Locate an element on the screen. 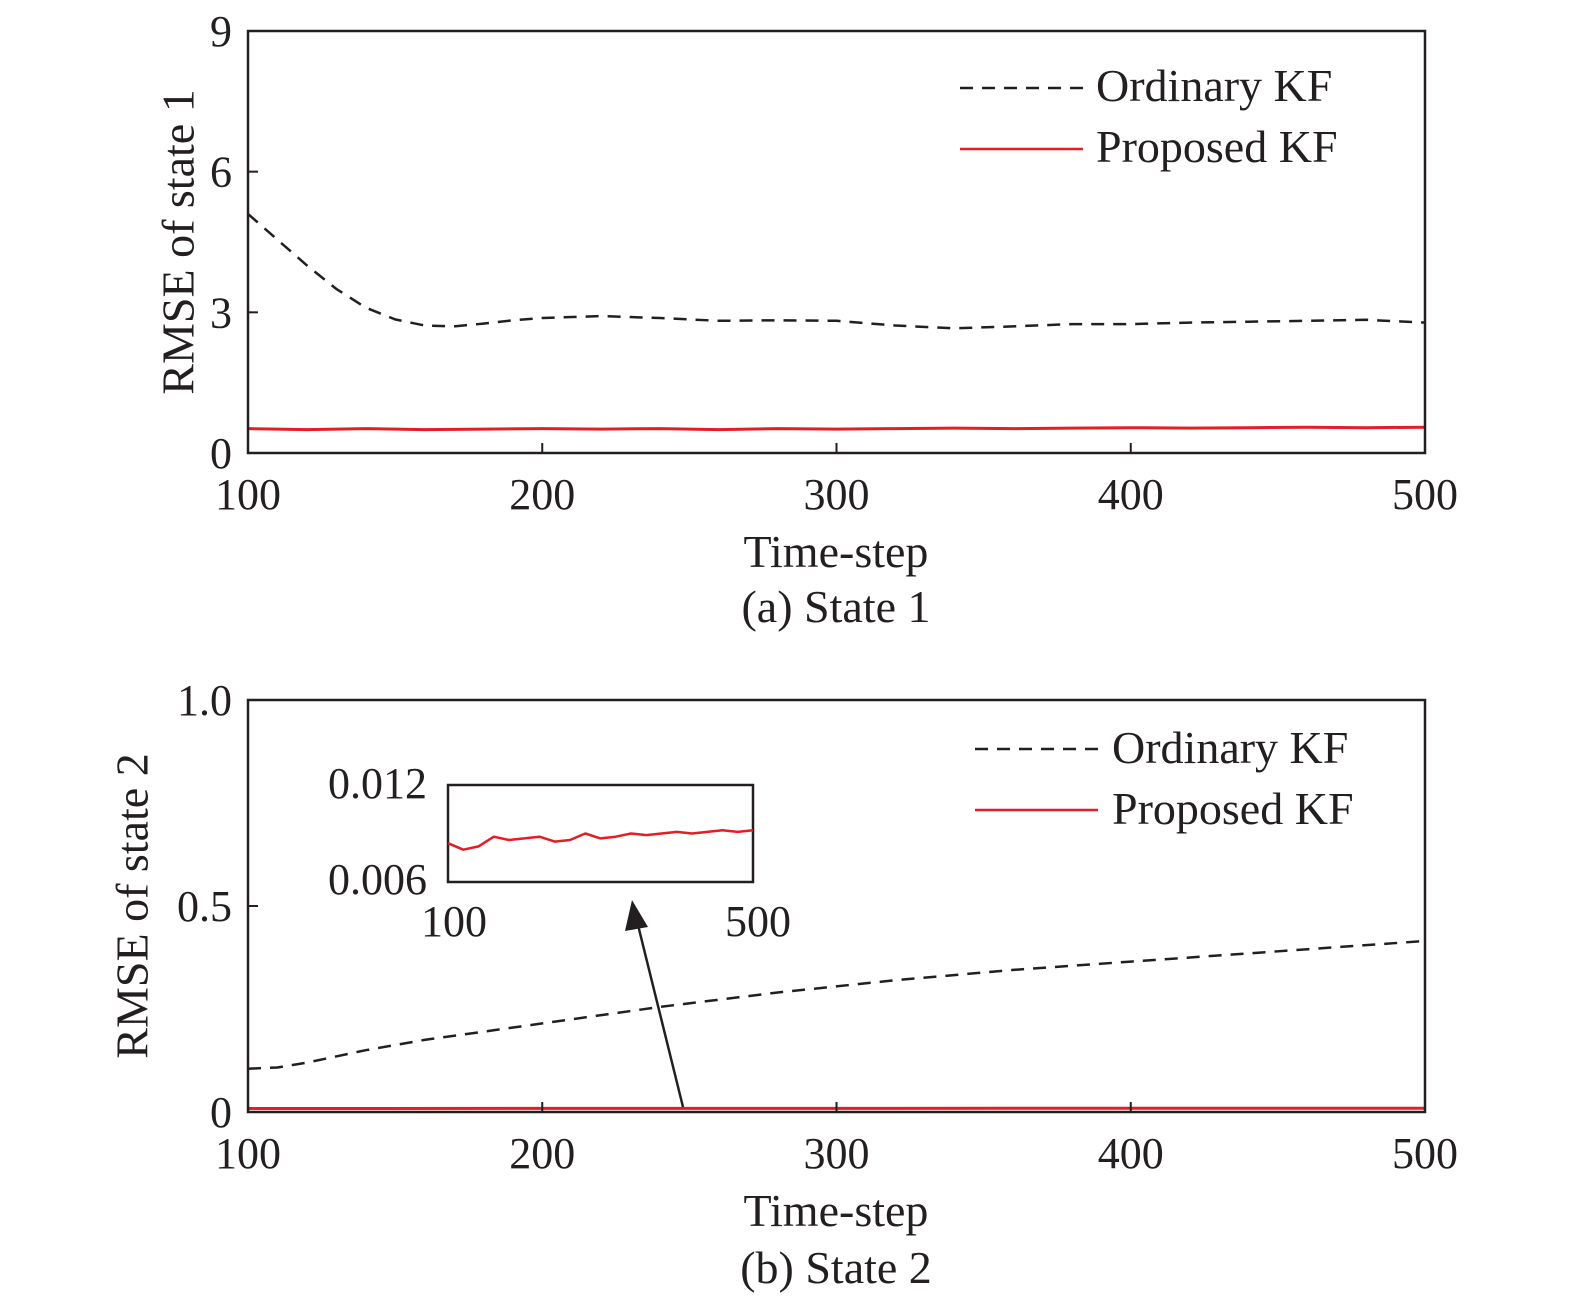 The height and width of the screenshot is (1307, 1575). panel-b-inset: 0.012 0.006 100 500 is located at coordinates (559, 852).